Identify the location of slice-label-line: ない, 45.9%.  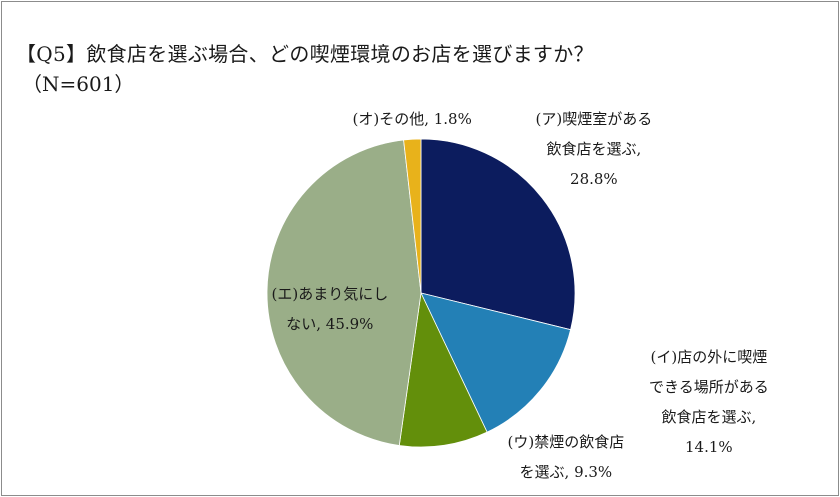
(330, 324).